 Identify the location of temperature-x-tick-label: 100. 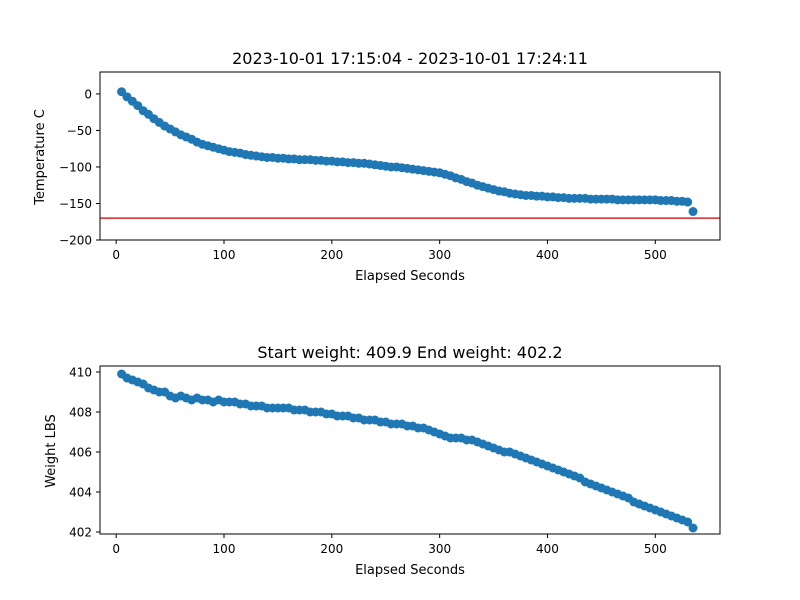
(224, 255).